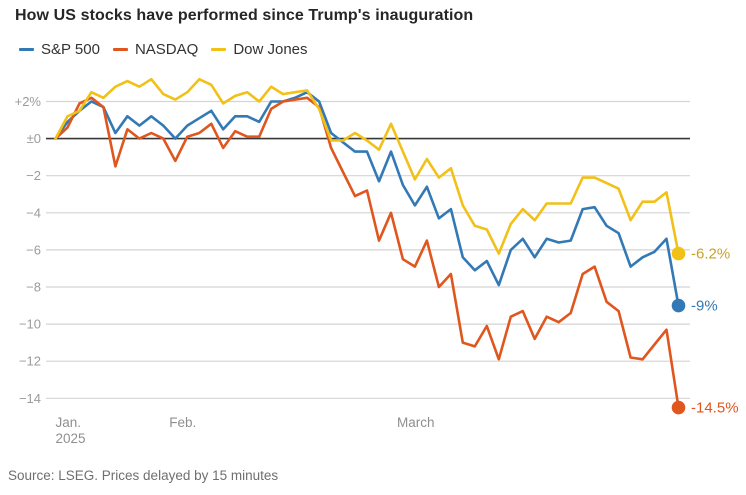 The height and width of the screenshot is (495, 746). What do you see at coordinates (69, 422) in the screenshot?
I see `x-axis-label: Jan.` at bounding box center [69, 422].